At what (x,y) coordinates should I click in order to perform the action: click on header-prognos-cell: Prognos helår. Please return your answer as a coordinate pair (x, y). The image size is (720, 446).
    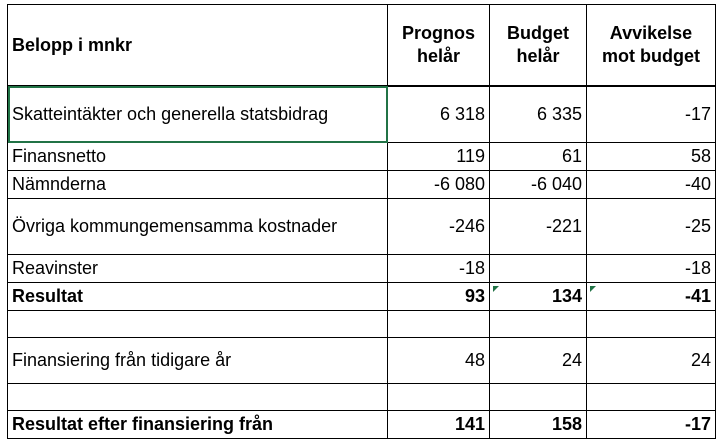
    Looking at the image, I should click on (438, 45).